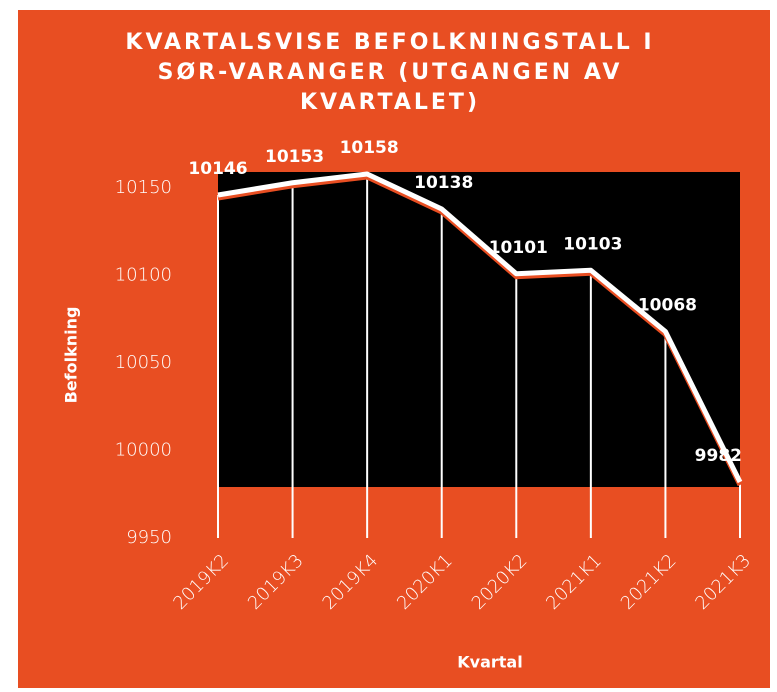 The width and height of the screenshot is (777, 692). What do you see at coordinates (489, 662) in the screenshot?
I see `x-axis-label: Kvartal` at bounding box center [489, 662].